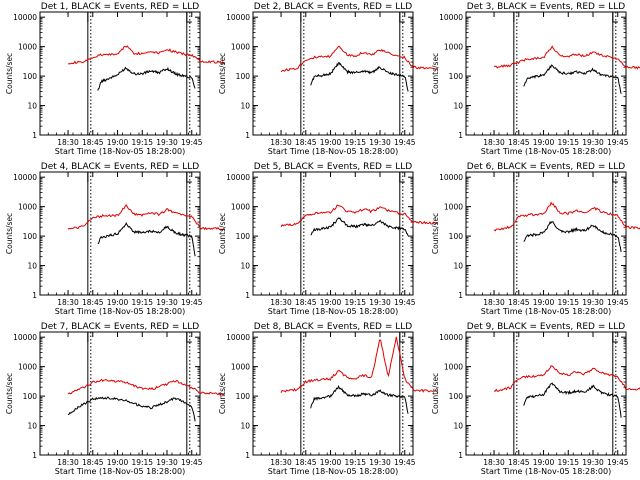 The width and height of the screenshot is (640, 480). Describe the element at coordinates (120, 7) in the screenshot. I see `panel-title: Det 1, BLACK = Events, RED = LLD` at that location.